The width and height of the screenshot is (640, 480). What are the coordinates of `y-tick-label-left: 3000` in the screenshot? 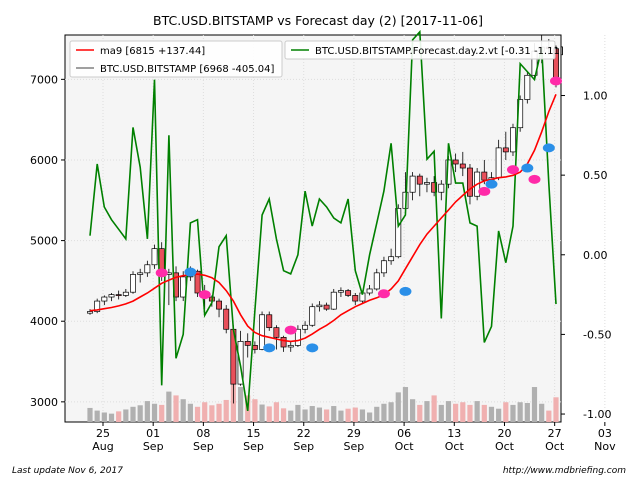 It's located at (44, 402).